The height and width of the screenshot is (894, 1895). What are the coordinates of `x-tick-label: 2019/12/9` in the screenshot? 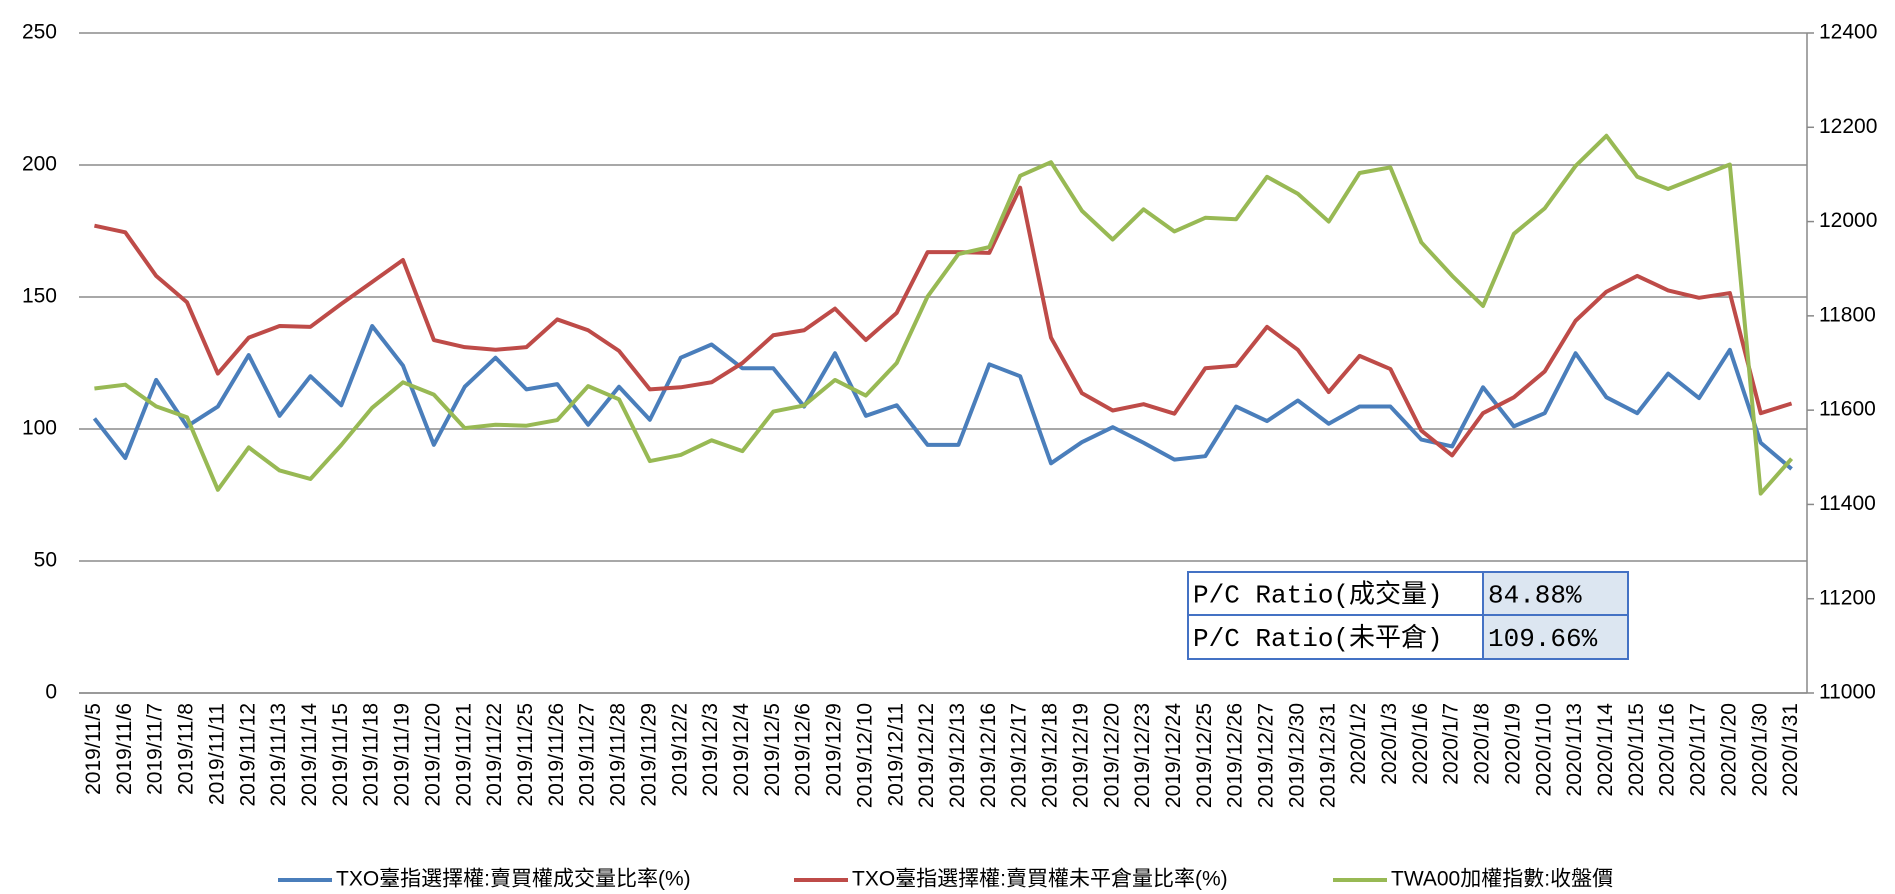 It's located at (834, 749).